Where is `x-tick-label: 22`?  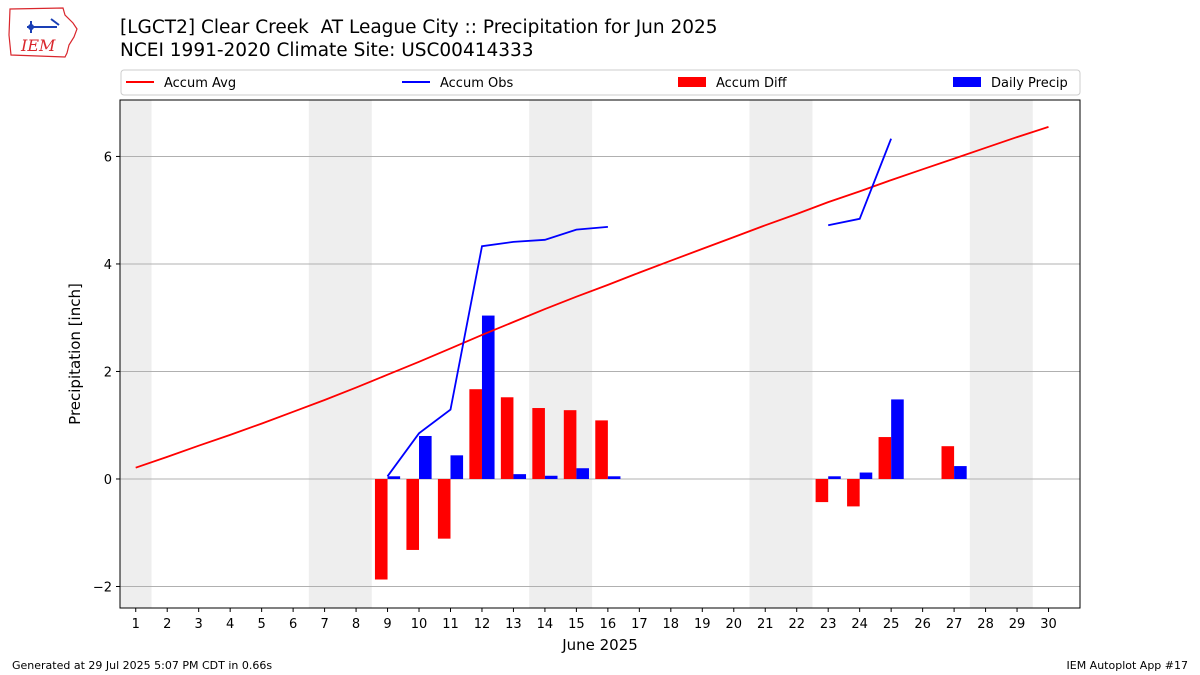
x-tick-label: 22 is located at coordinates (796, 624).